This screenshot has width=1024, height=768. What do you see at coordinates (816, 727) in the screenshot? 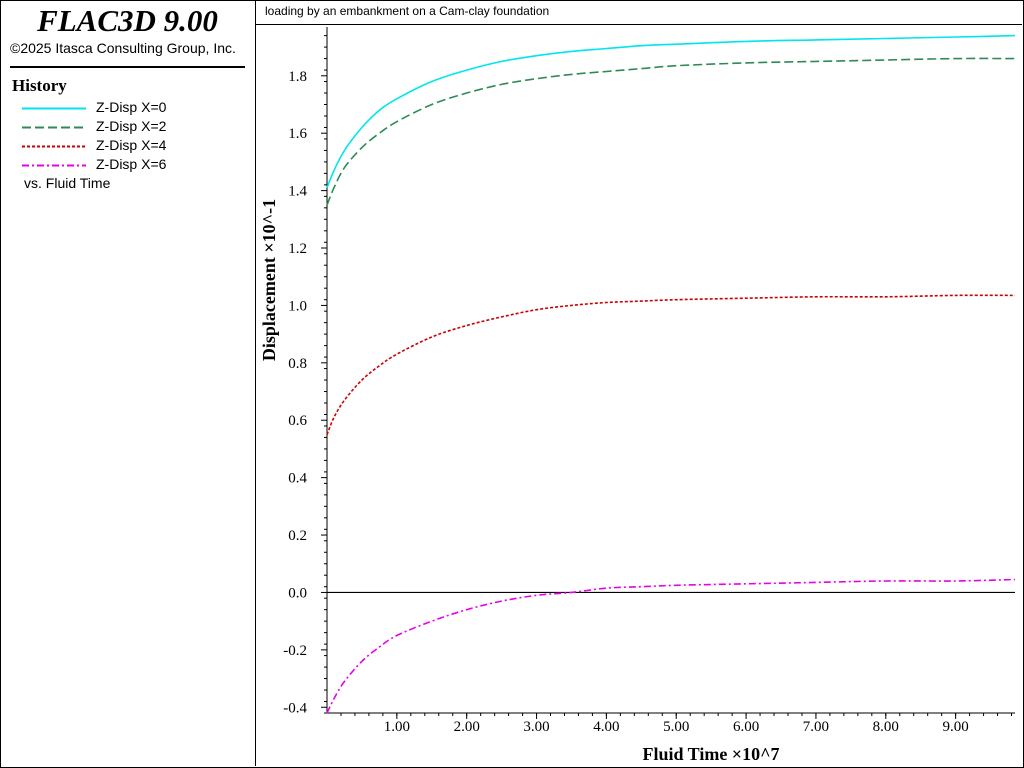
I see `x-tick-label: 7.00` at bounding box center [816, 727].